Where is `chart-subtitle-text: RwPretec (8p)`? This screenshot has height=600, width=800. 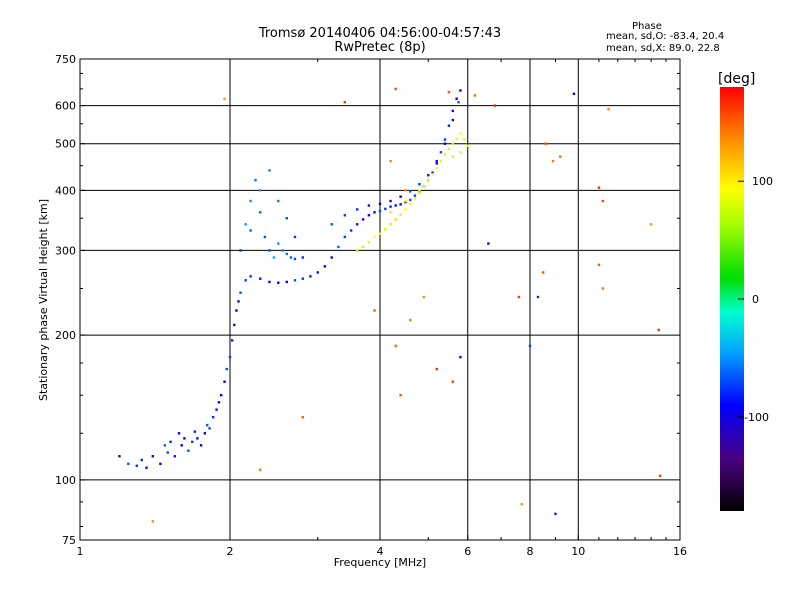
chart-subtitle-text: RwPretec (8p) is located at coordinates (380, 47).